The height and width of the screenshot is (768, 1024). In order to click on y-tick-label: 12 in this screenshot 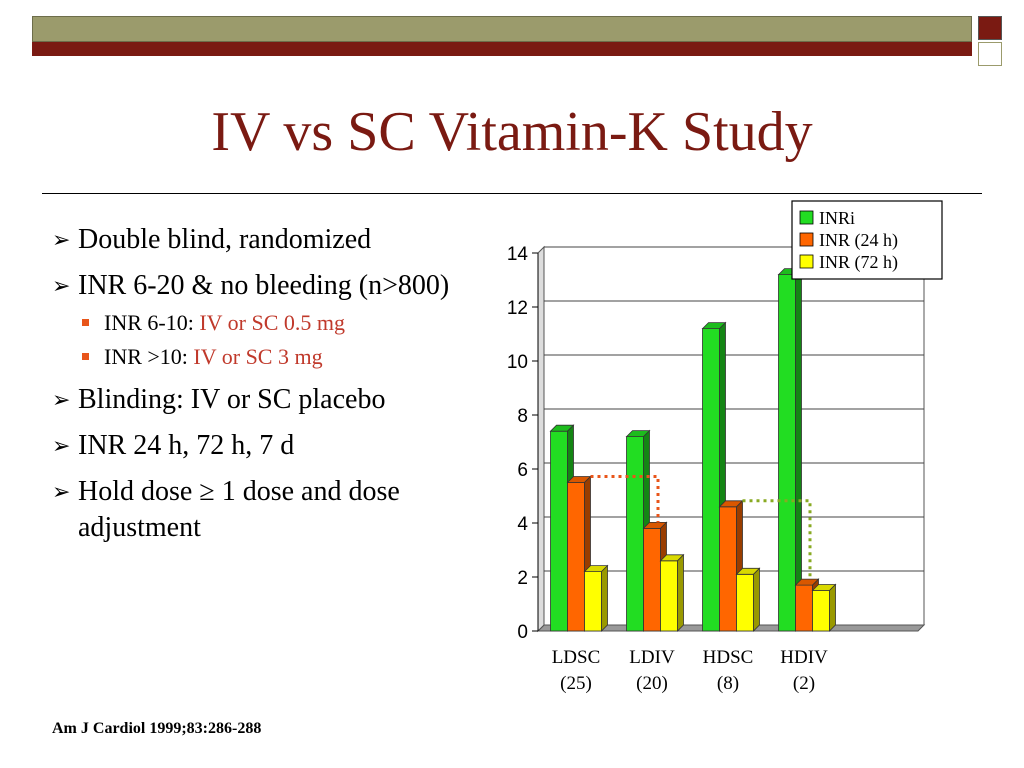, I will do `click(517, 308)`.